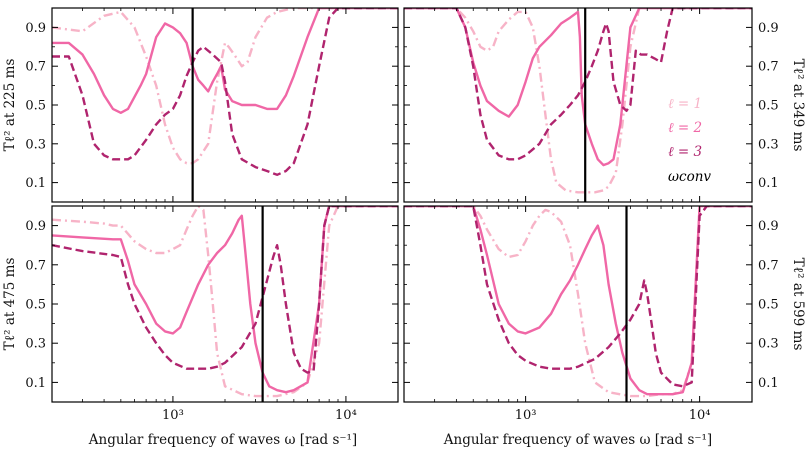 The image size is (806, 452). What do you see at coordinates (685, 128) in the screenshot?
I see `legend-entry-l2: ℓ = 2` at bounding box center [685, 128].